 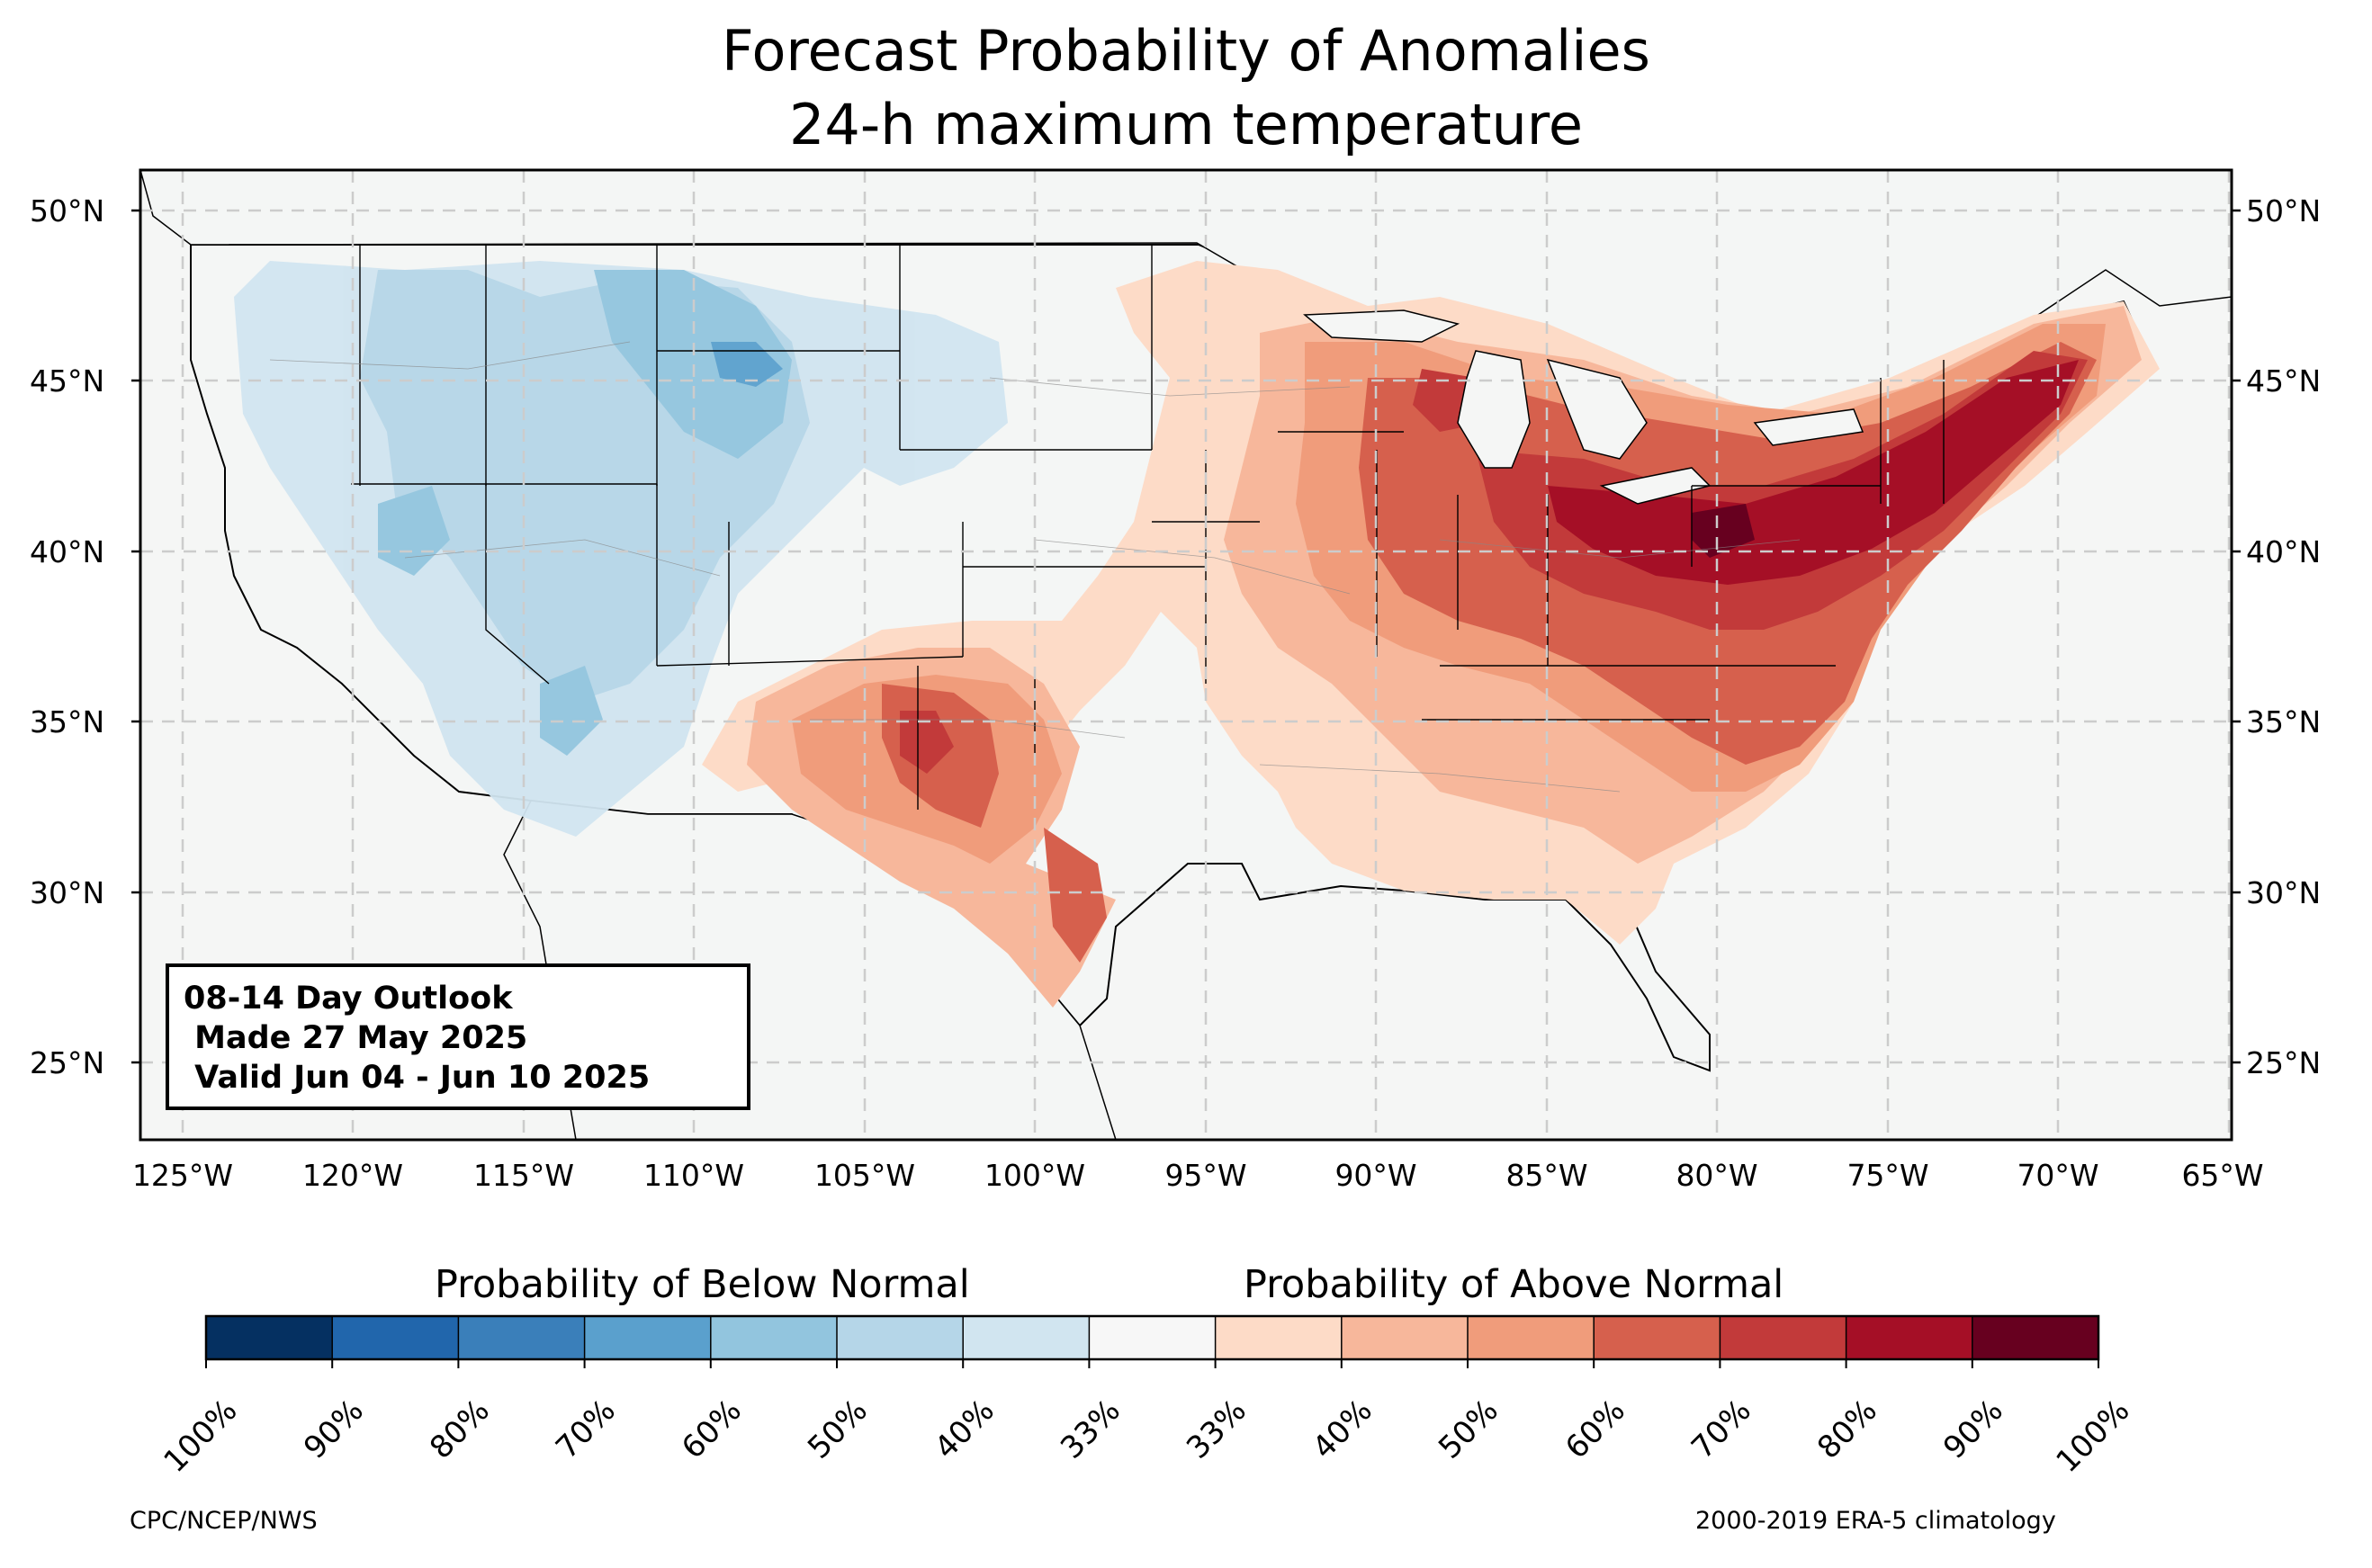 I want to click on lon-label: 95°W, so click(x=1205, y=1175).